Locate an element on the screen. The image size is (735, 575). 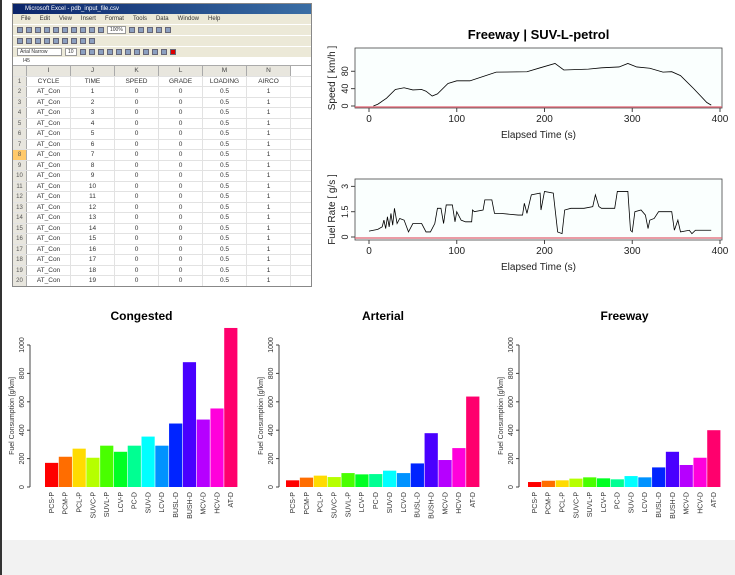
row-header: 4 is located at coordinates (20, 113).